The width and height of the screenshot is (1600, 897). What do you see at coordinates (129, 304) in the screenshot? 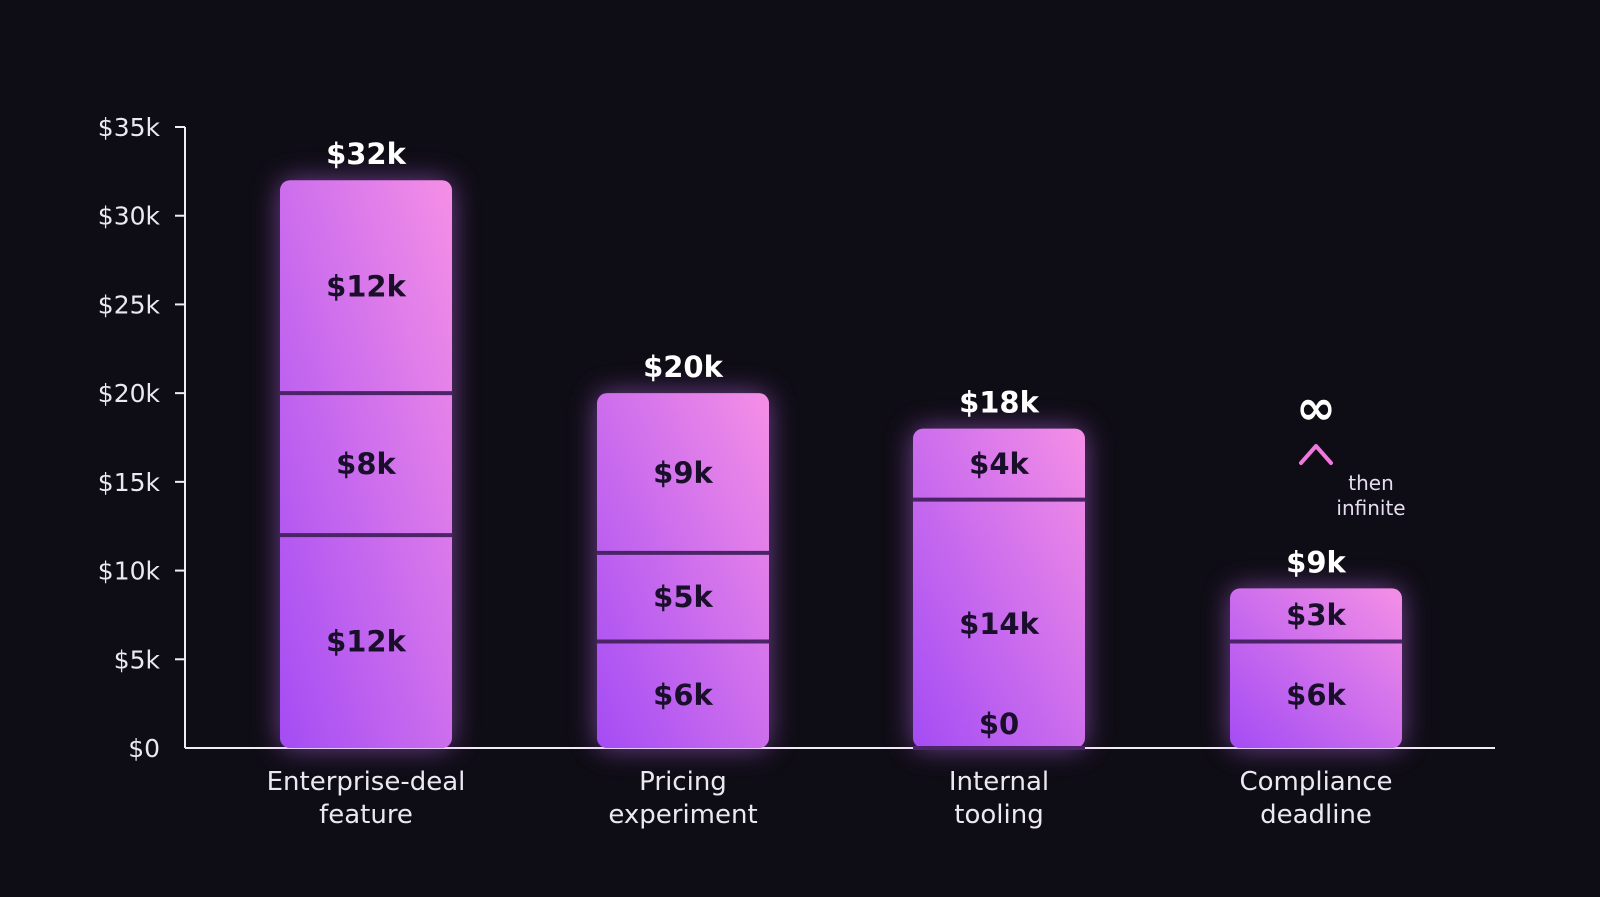
I see `y-tick-label: $25k` at bounding box center [129, 304].